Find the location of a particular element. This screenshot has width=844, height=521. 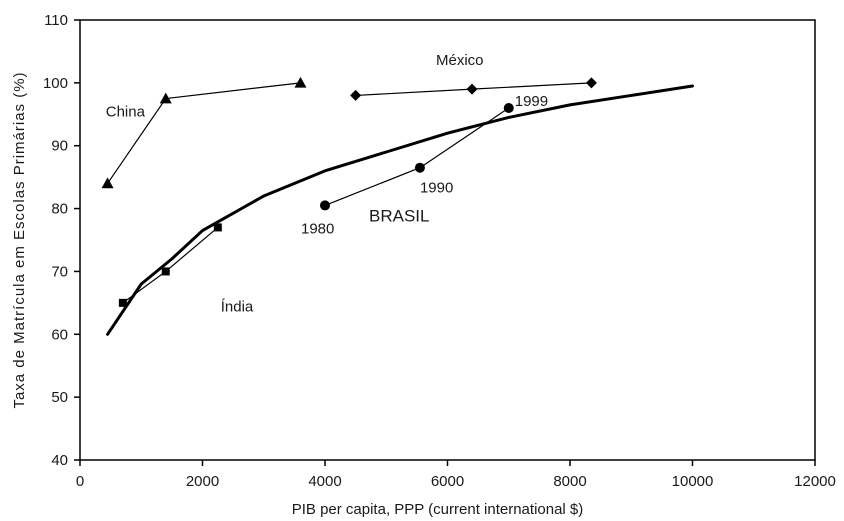

year-label-1990: 1990 is located at coordinates (436, 188).